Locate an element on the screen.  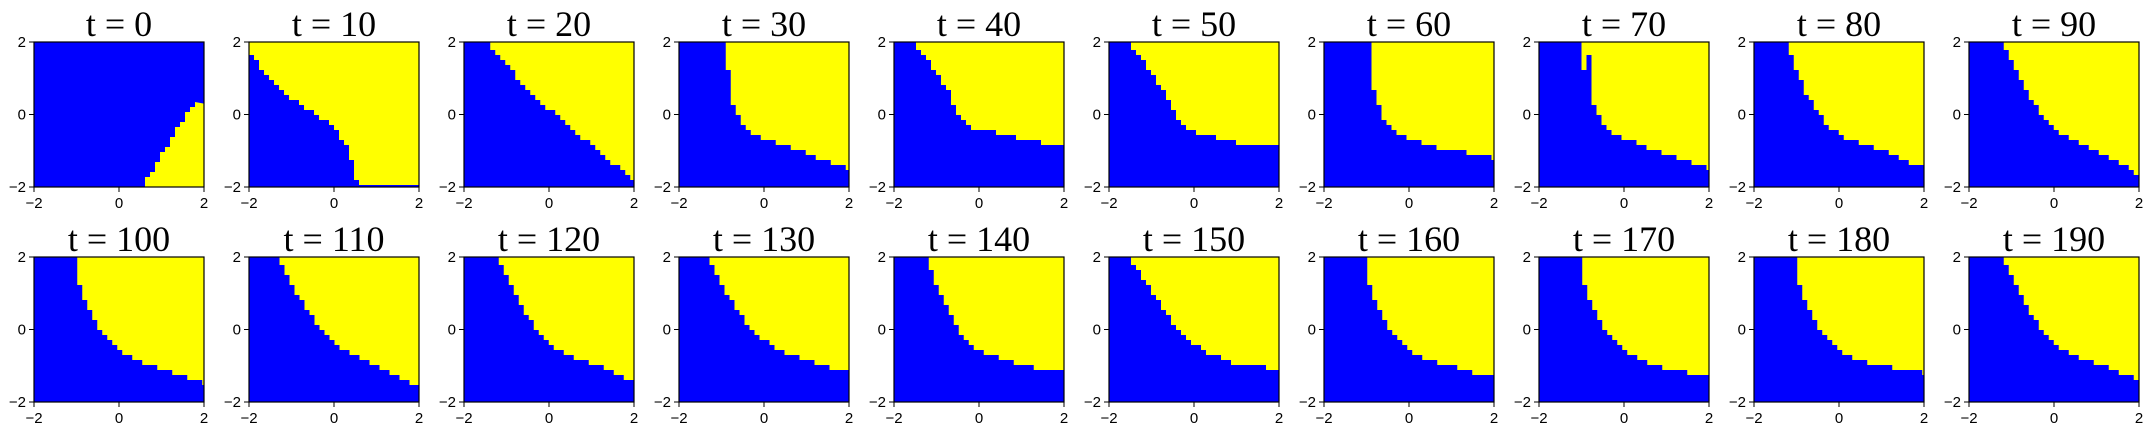
panel: −2 0 2 −2 0 2 t = 100 is located at coordinates (108, 323).